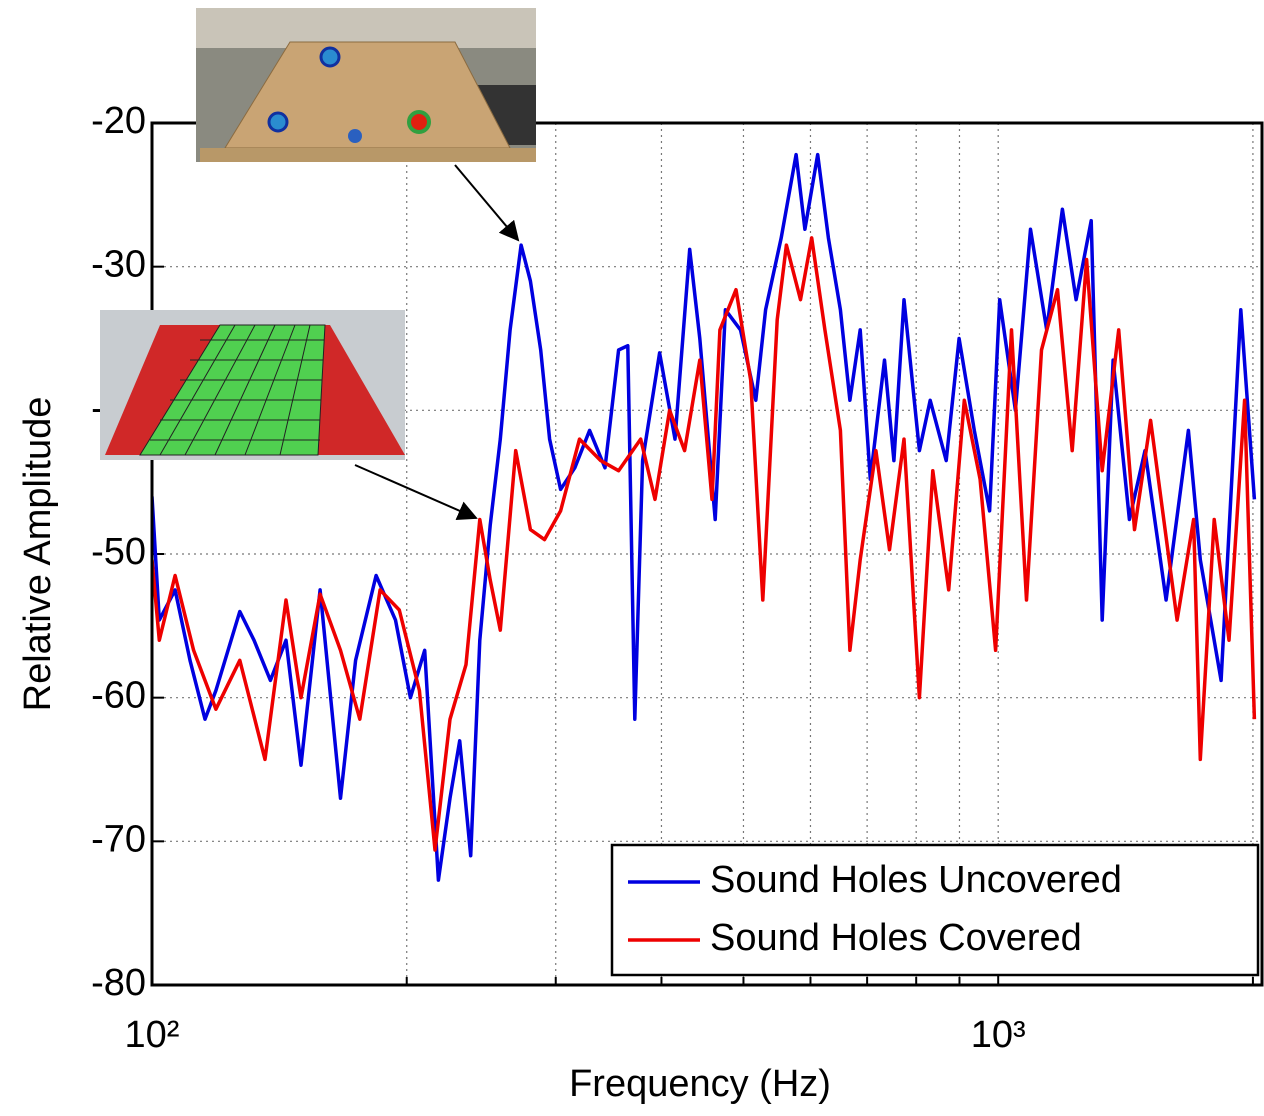 The image size is (1264, 1116). I want to click on x-tick-label: 10³, so click(998, 1035).